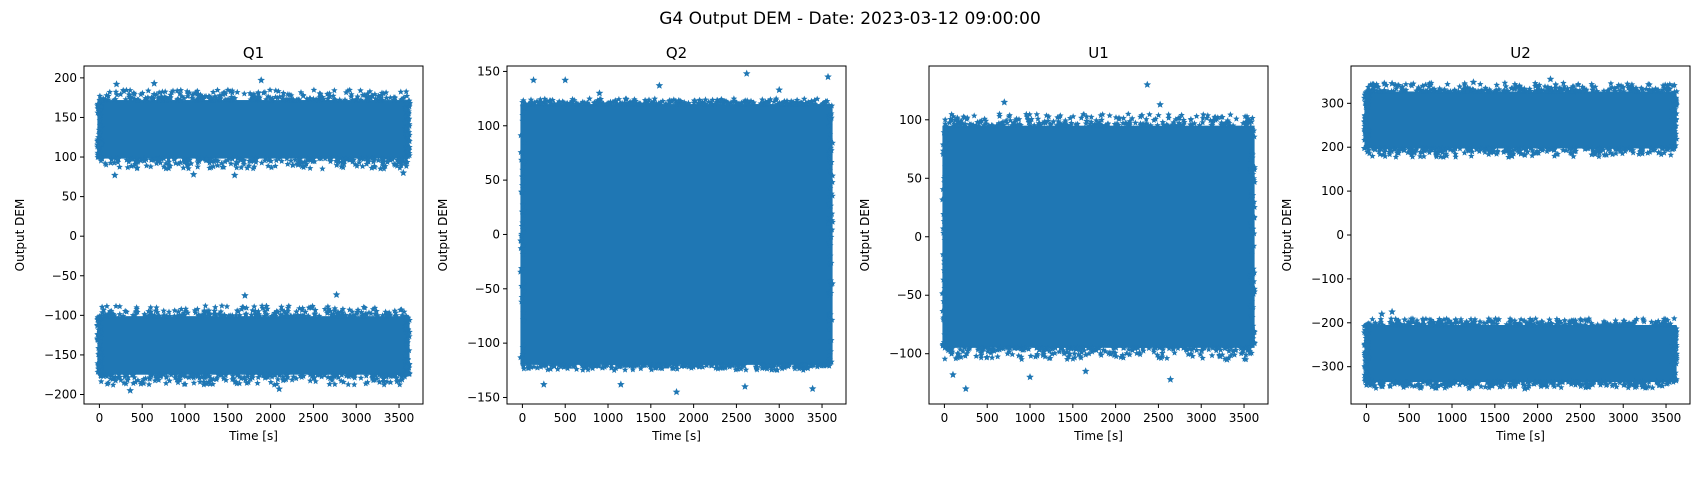  I want to click on x-tick-label: 2500, so click(1158, 418).